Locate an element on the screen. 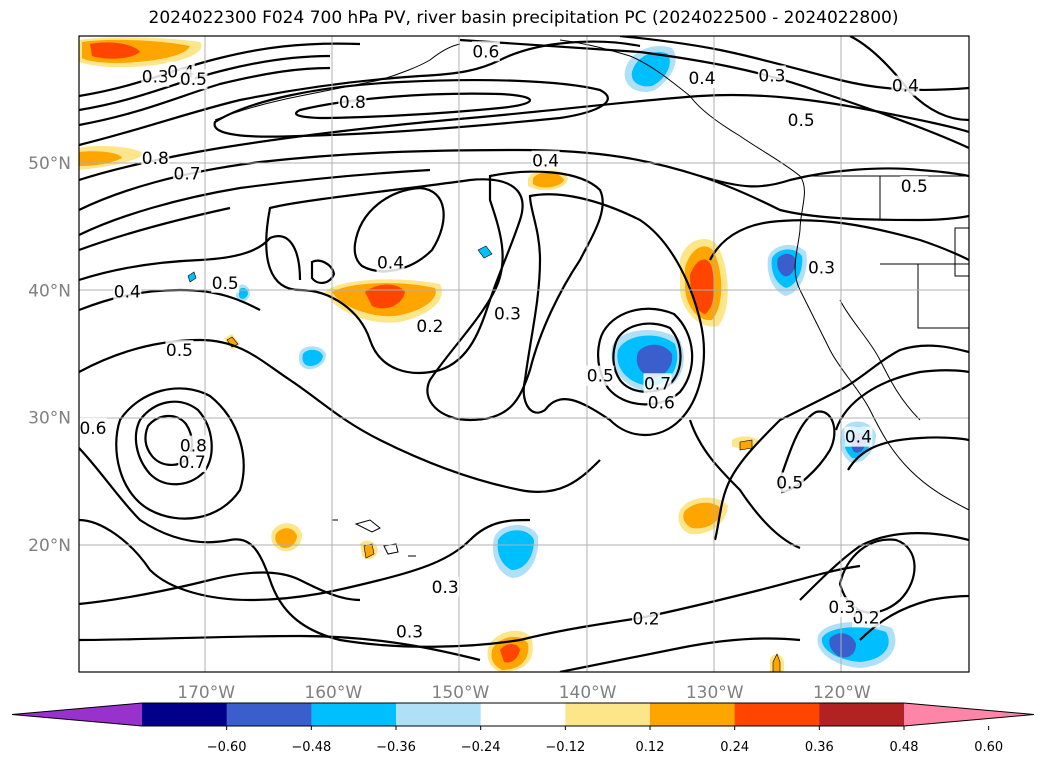  longitude-label: 150°W is located at coordinates (461, 693).